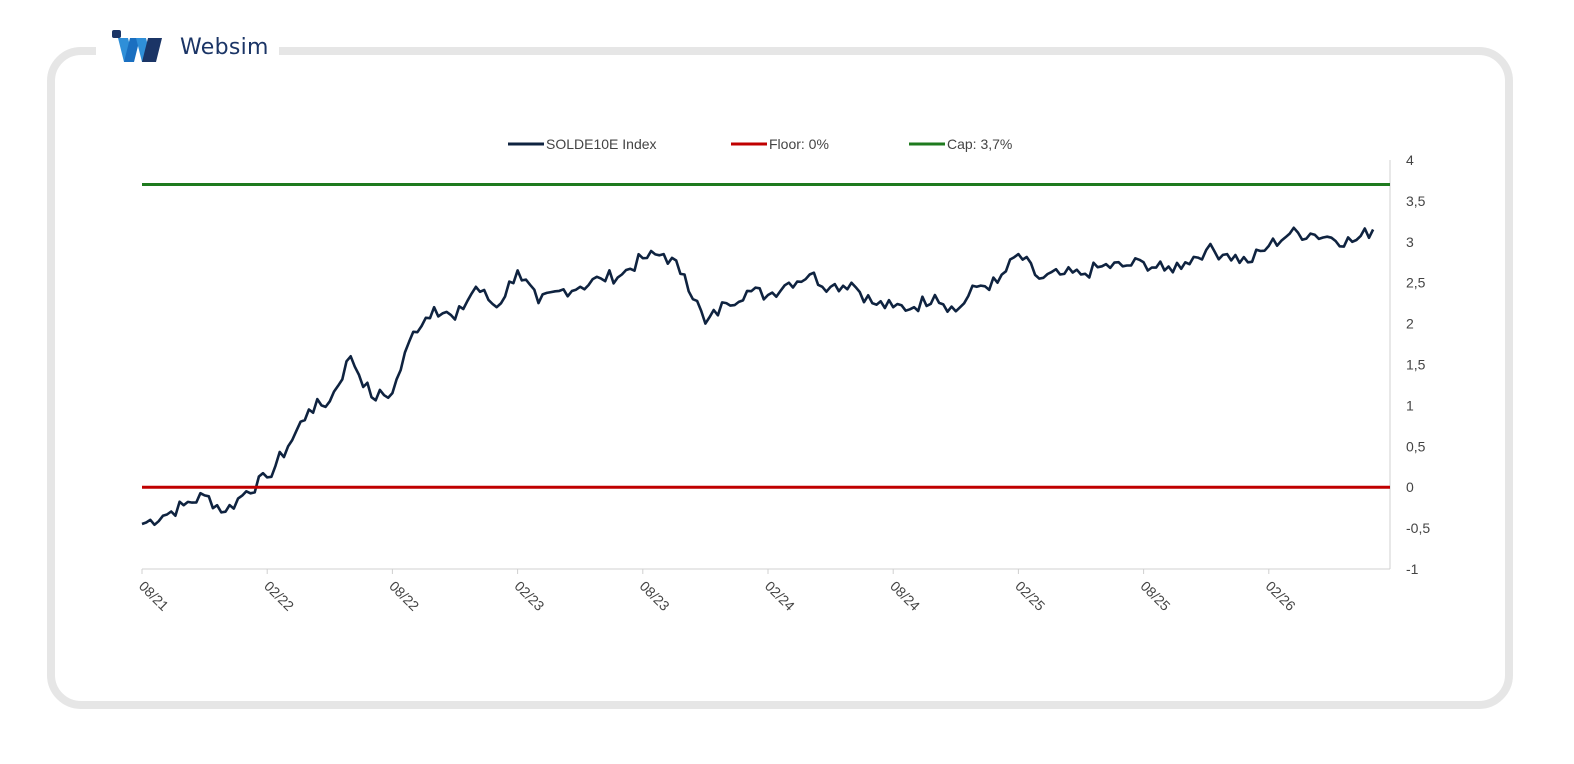 The image size is (1574, 764). What do you see at coordinates (279, 596) in the screenshot?
I see `x-tick-label: 02/22` at bounding box center [279, 596].